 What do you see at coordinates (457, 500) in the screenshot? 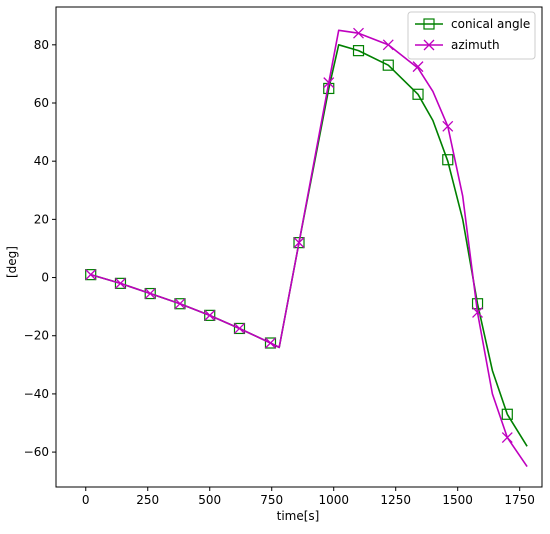
I see `x-tick-label: 1500` at bounding box center [457, 500].